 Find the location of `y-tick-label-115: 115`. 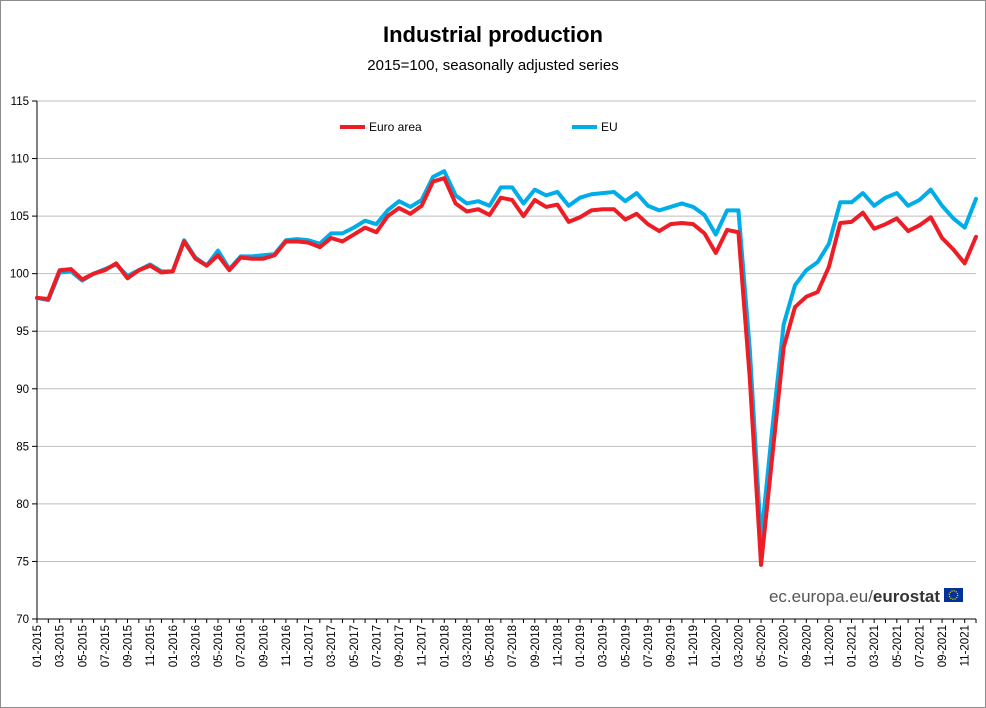

y-tick-label-115: 115 is located at coordinates (20, 102).